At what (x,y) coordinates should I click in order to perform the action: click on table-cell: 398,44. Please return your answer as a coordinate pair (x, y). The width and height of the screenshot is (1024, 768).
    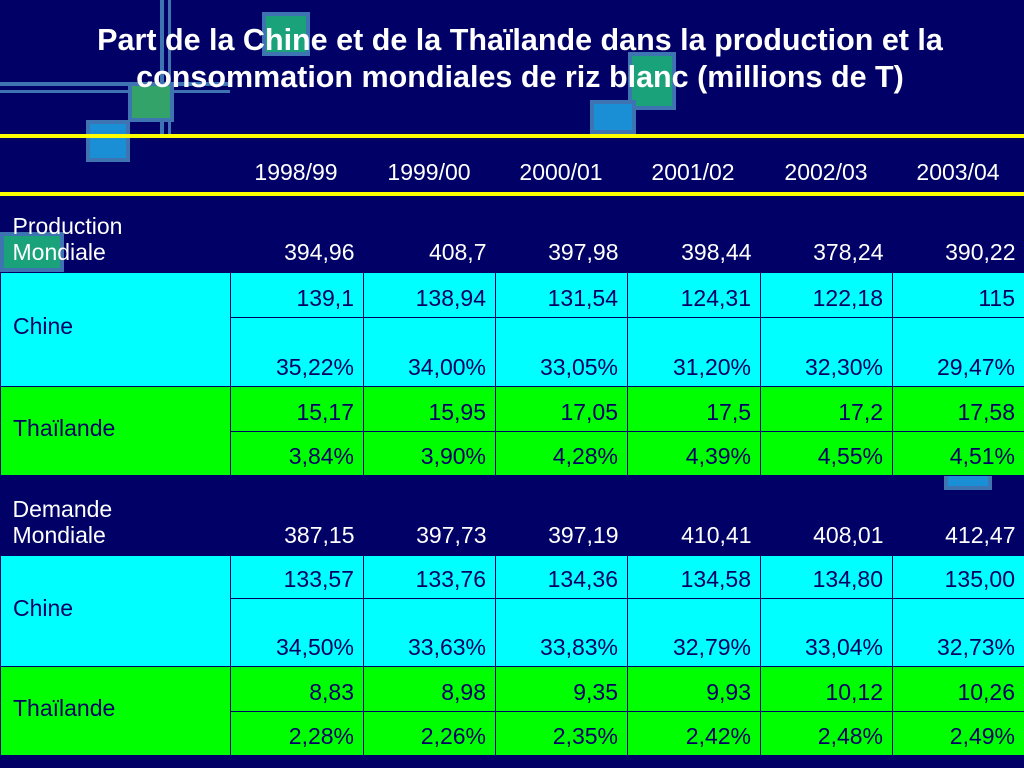
    Looking at the image, I should click on (716, 251).